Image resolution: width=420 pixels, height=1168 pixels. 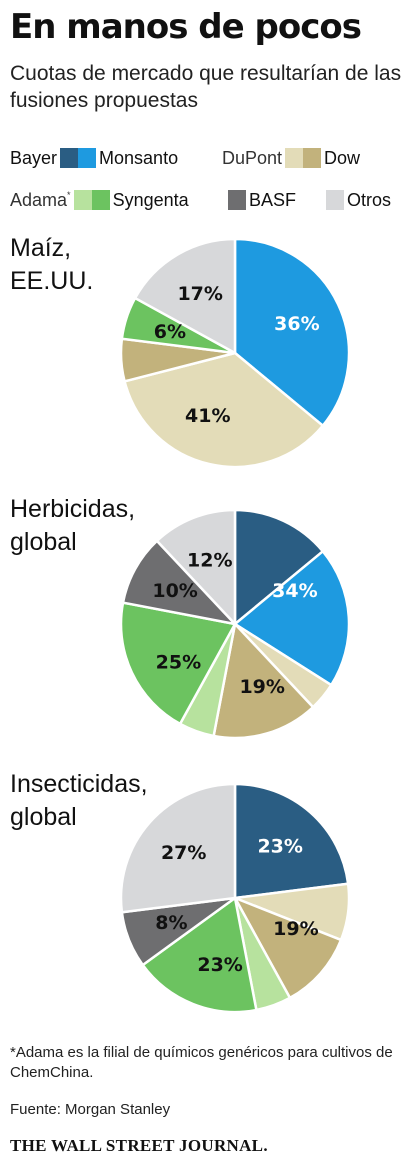 What do you see at coordinates (212, 159) in the screenshot?
I see `legend-row-1: Bayer Monsanto DuPont Dow` at bounding box center [212, 159].